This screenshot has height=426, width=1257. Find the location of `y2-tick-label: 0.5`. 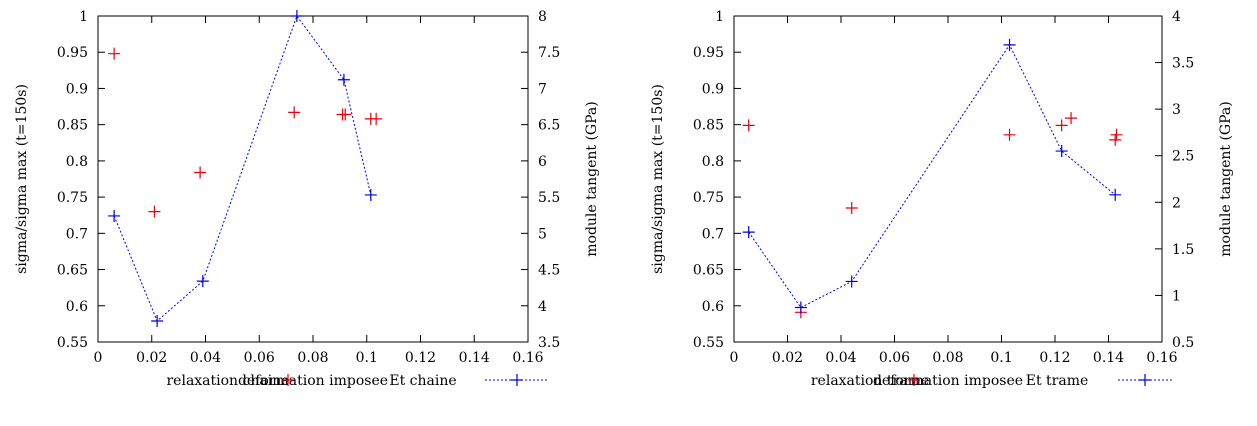

y2-tick-label: 0.5 is located at coordinates (1183, 343).